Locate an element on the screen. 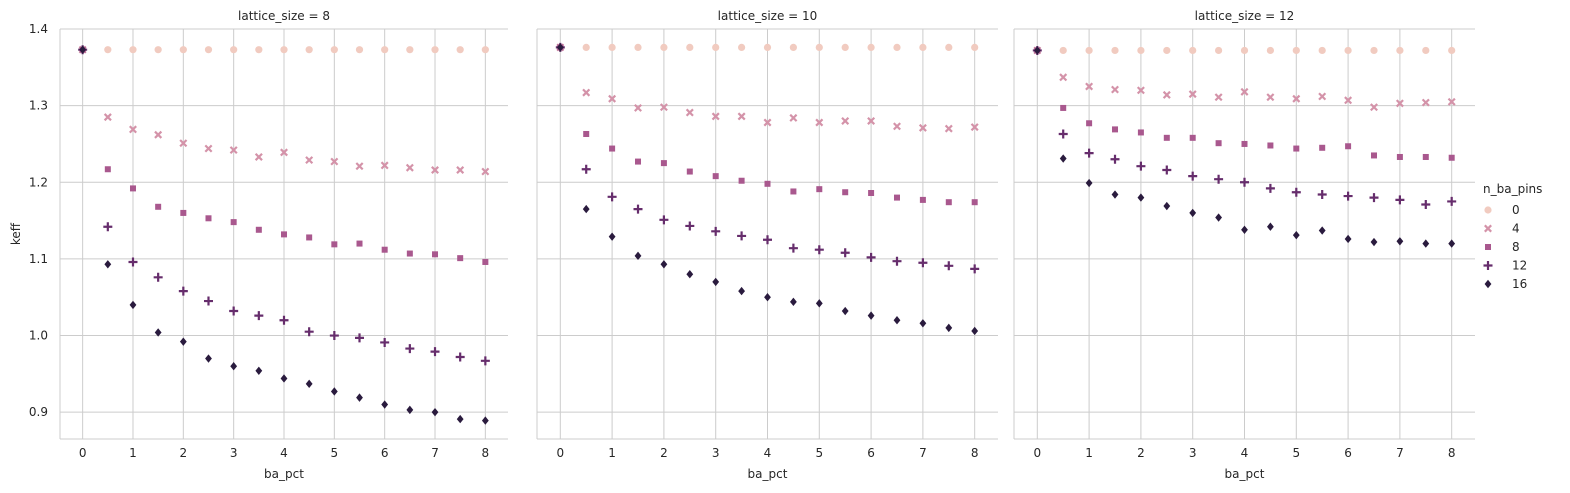 This screenshot has width=1570, height=493. panel-title: lattice_size = 10 is located at coordinates (768, 16).